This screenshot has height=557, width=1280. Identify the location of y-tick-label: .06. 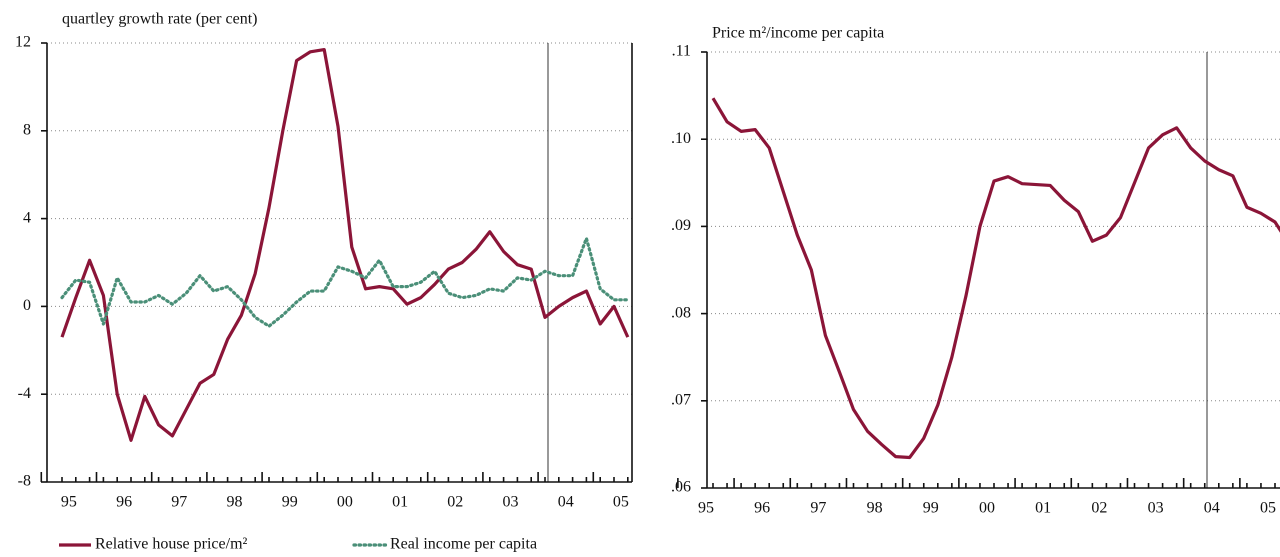
(681, 487).